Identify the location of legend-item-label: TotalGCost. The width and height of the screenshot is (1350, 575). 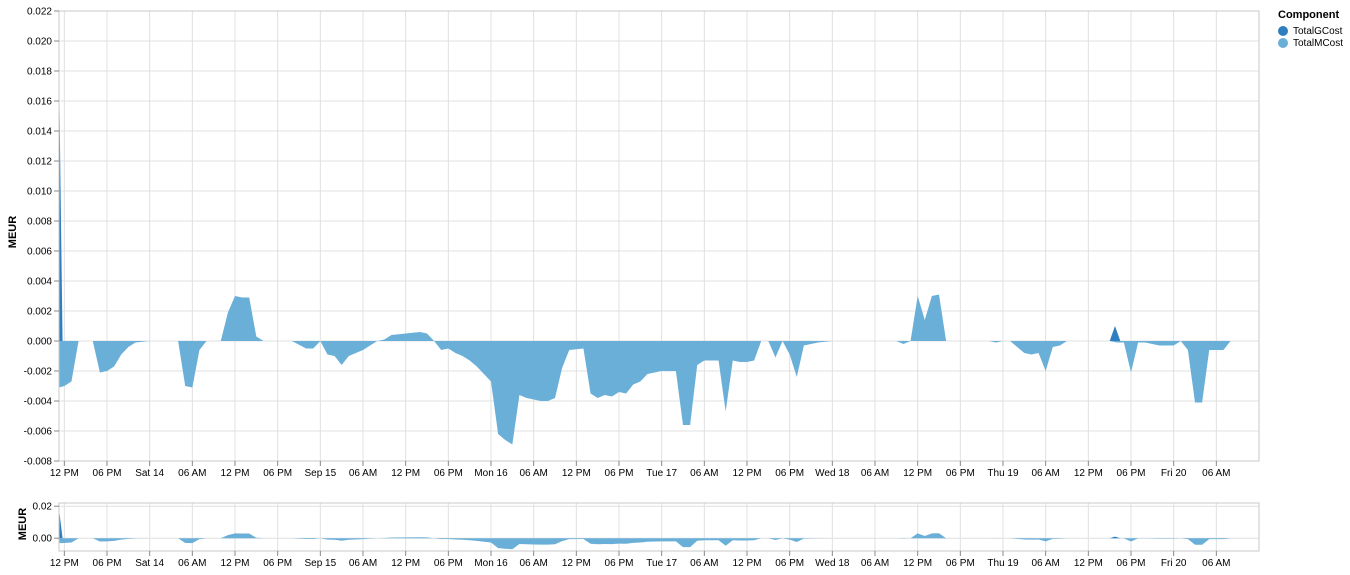
(1318, 31).